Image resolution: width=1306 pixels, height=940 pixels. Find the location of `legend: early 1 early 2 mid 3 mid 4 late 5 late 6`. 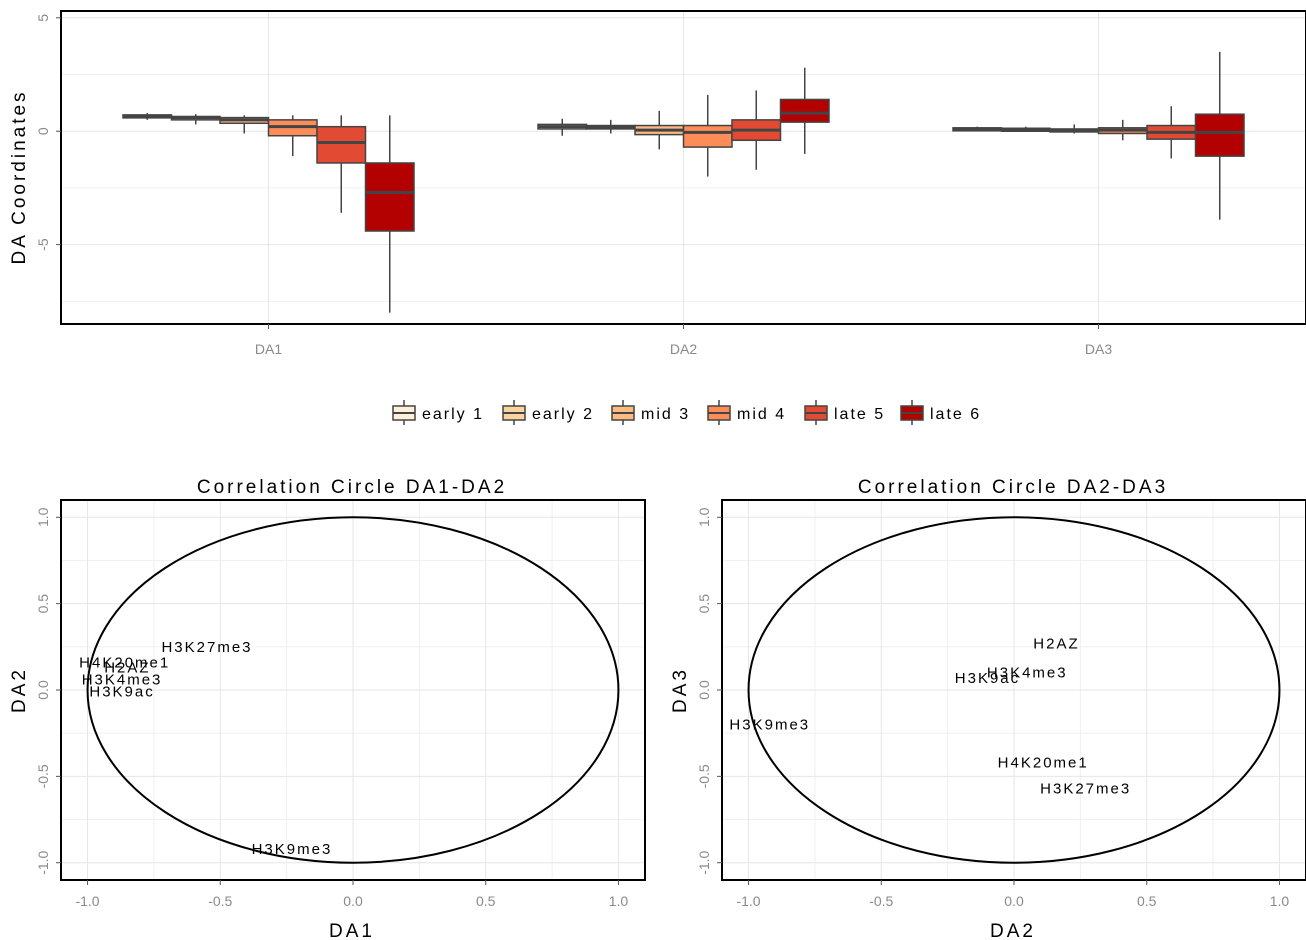

legend: early 1 early 2 mid 3 mid 4 late 5 late 6 is located at coordinates (686, 412).